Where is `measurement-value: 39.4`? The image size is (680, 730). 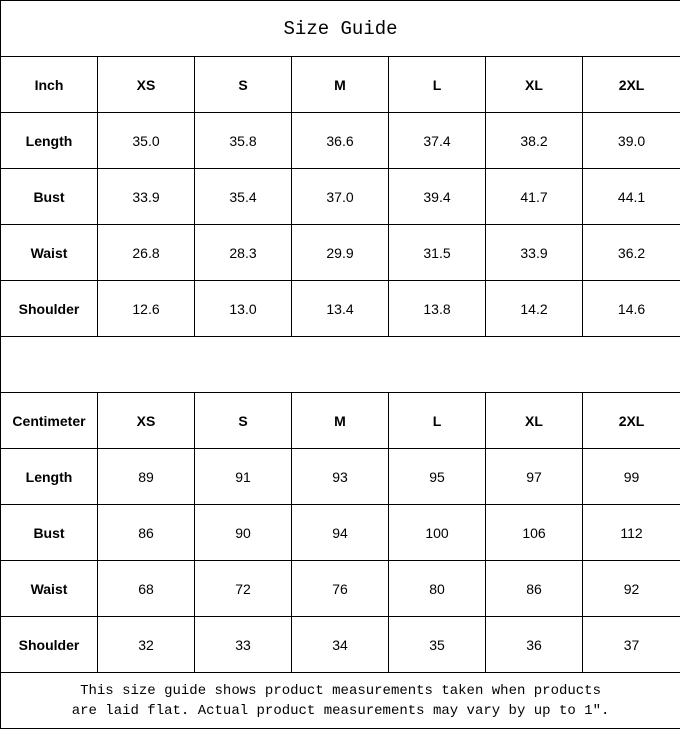 measurement-value: 39.4 is located at coordinates (437, 196).